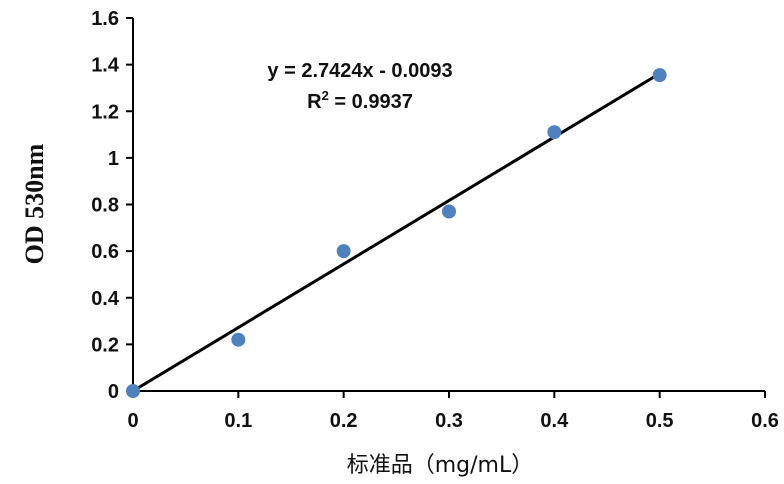  Describe the element at coordinates (105, 206) in the screenshot. I see `y-tick-label: 0.8` at that location.